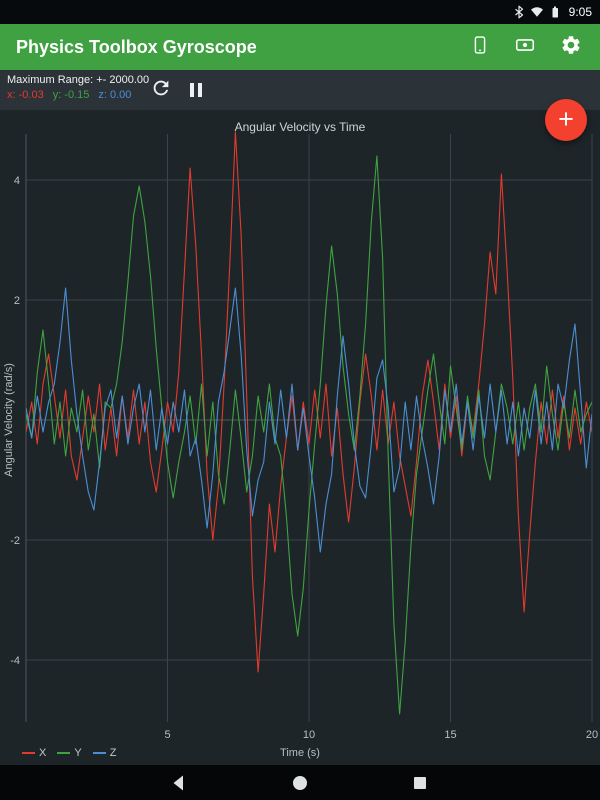 The image size is (600, 800). What do you see at coordinates (17, 181) in the screenshot?
I see `svg-text: 4` at bounding box center [17, 181].